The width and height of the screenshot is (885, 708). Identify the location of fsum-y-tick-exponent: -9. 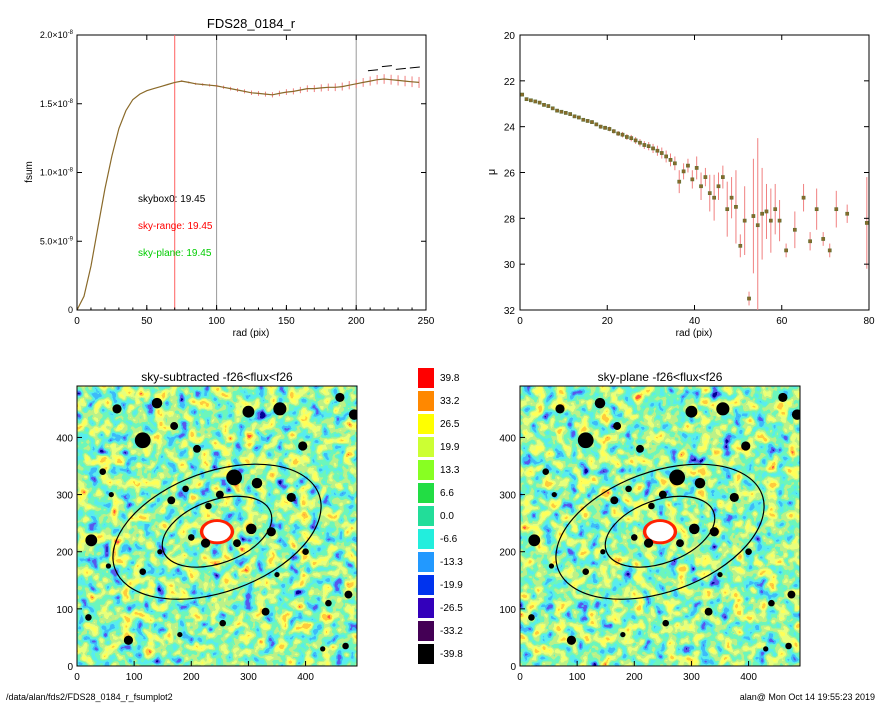
(71, 239).